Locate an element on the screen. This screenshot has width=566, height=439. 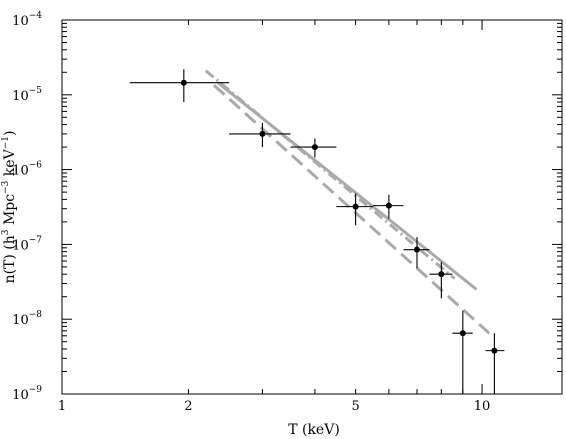
x-tick-label: 2 is located at coordinates (188, 406).